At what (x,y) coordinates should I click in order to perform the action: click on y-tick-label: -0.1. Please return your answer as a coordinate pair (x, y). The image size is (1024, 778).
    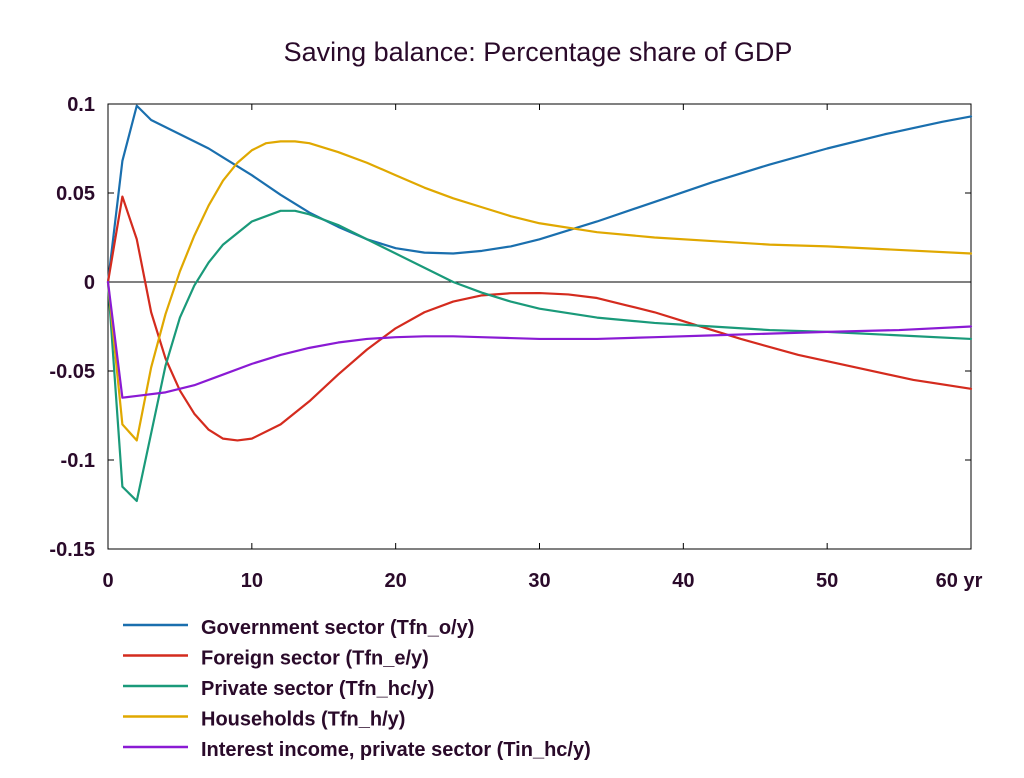
    Looking at the image, I should click on (78, 461).